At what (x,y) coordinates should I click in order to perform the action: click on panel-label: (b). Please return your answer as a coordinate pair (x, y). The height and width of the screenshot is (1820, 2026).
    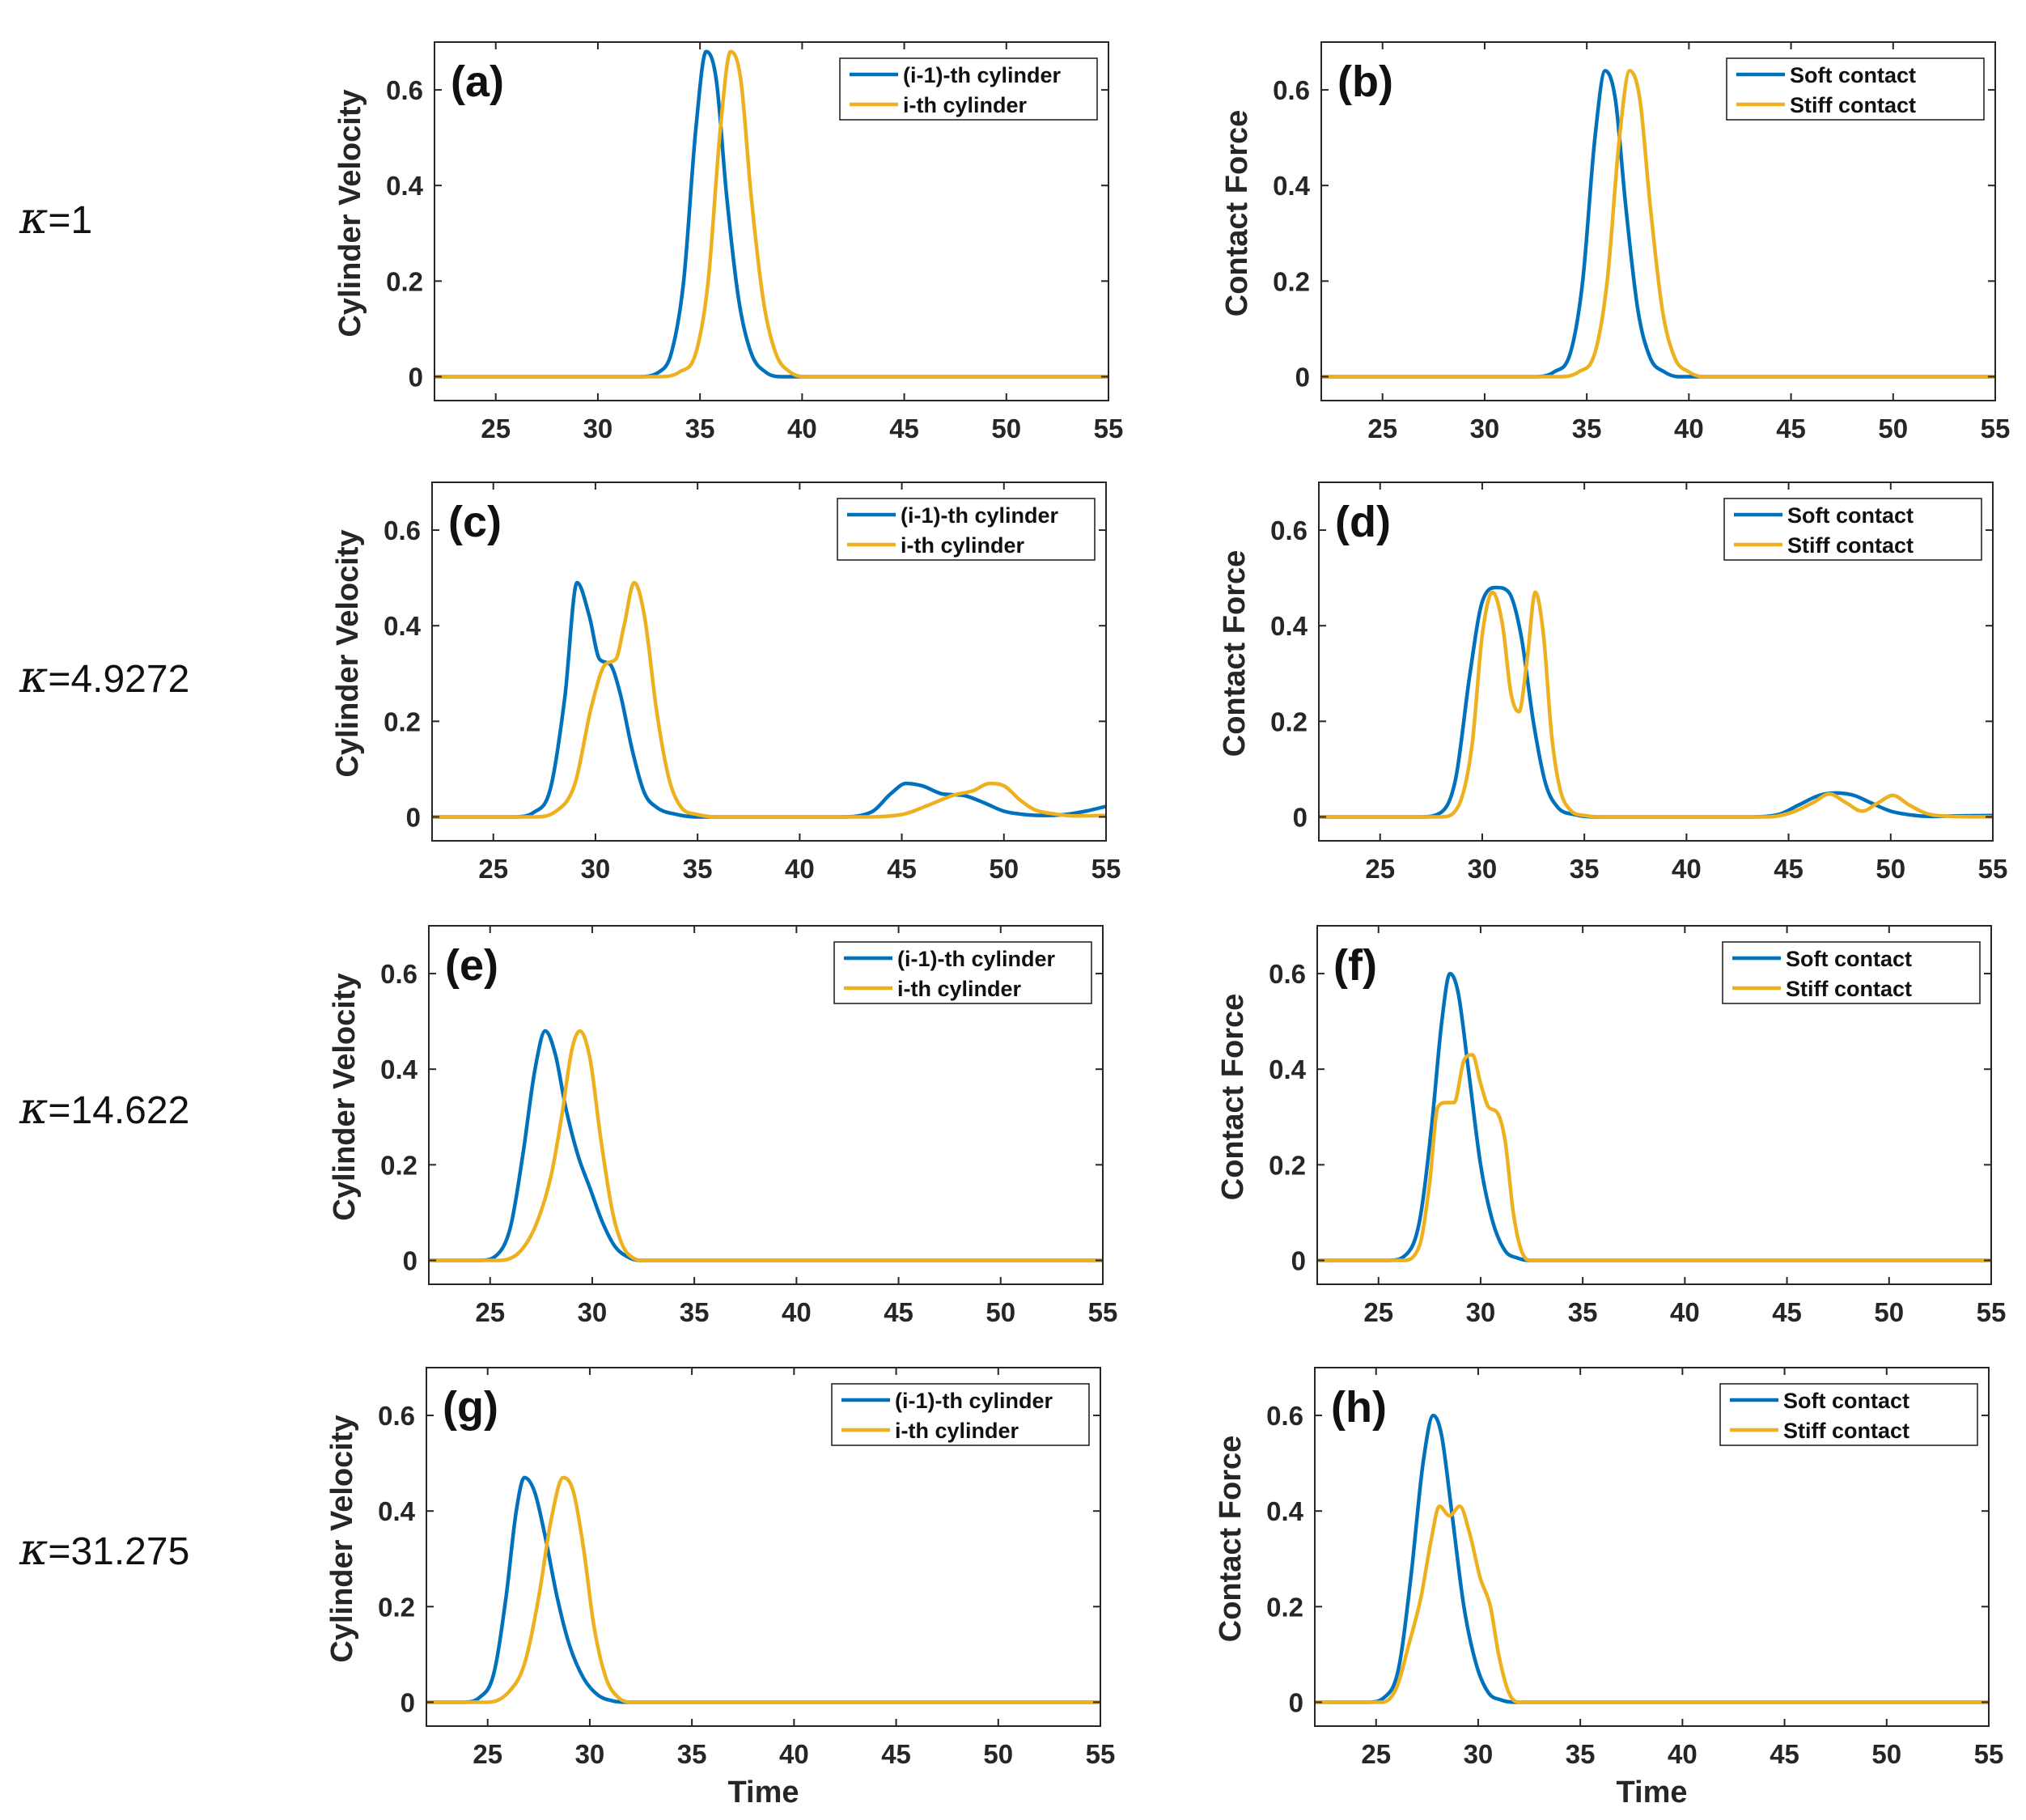
    Looking at the image, I should click on (1365, 81).